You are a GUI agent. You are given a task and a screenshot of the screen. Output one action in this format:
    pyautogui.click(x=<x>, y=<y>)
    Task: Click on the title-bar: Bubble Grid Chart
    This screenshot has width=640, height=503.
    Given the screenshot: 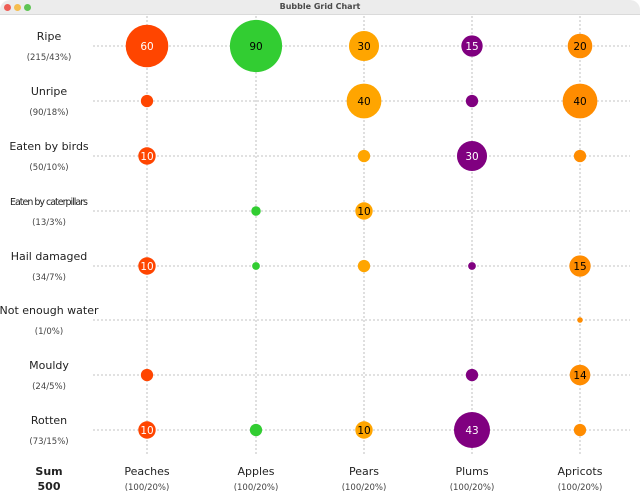 What is the action you would take?
    pyautogui.click(x=320, y=7)
    